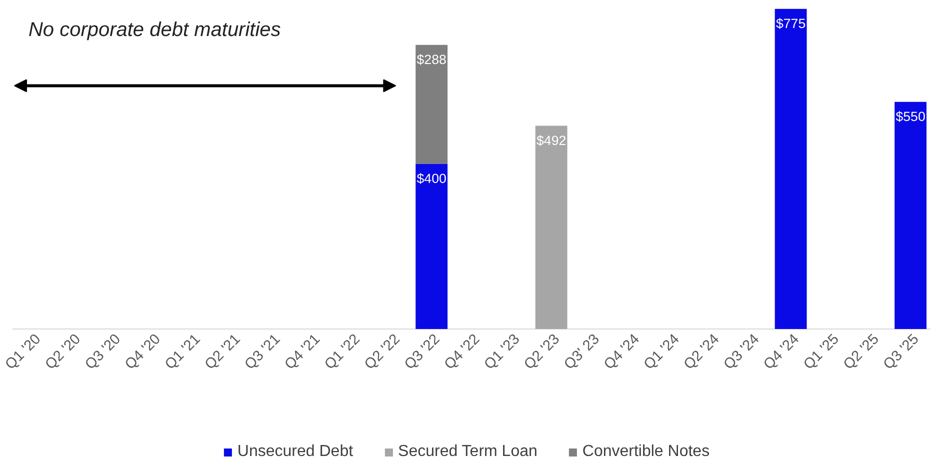 The width and height of the screenshot is (944, 473). I want to click on x-tick-label: Q1 '20, so click(23, 352).